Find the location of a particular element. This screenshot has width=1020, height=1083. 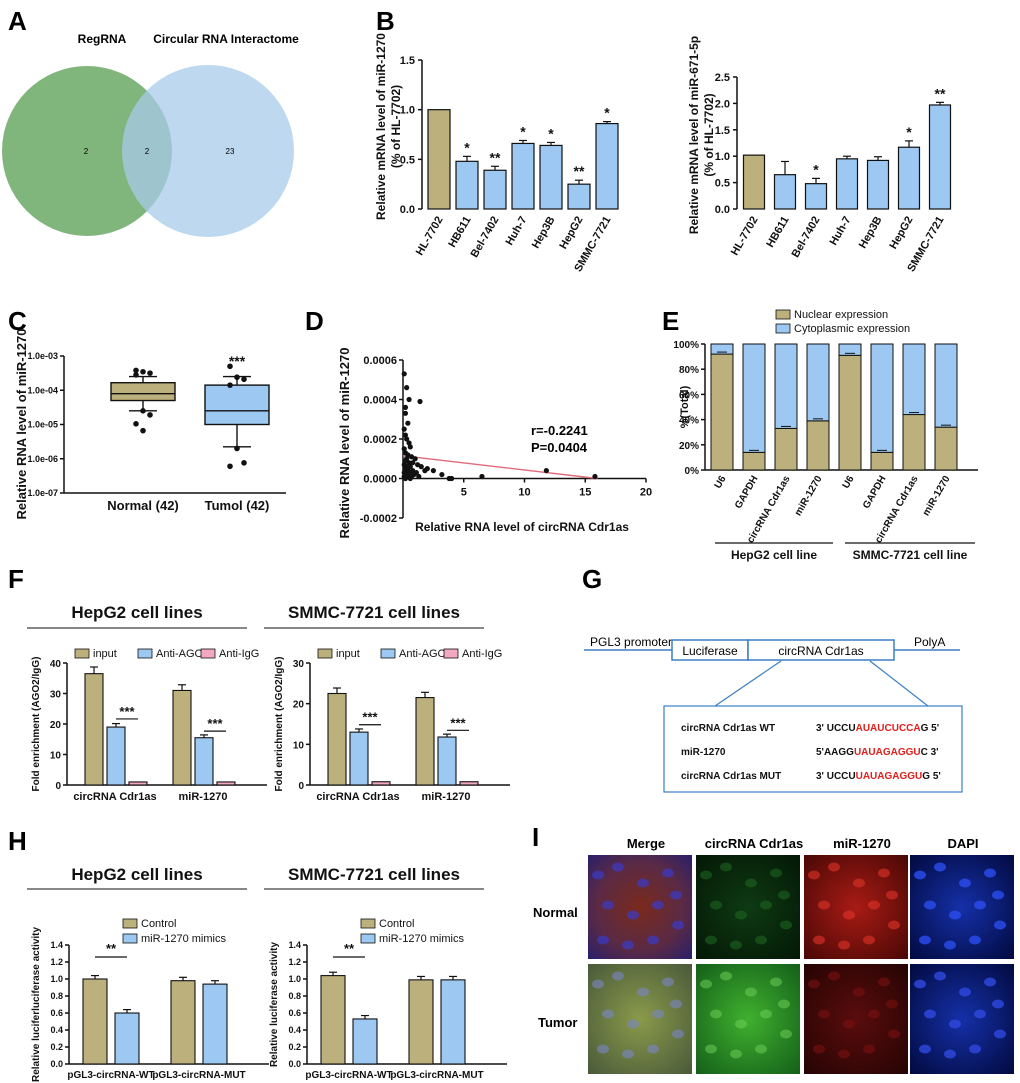

y-tick-label: 0.0004 is located at coordinates (380, 401).